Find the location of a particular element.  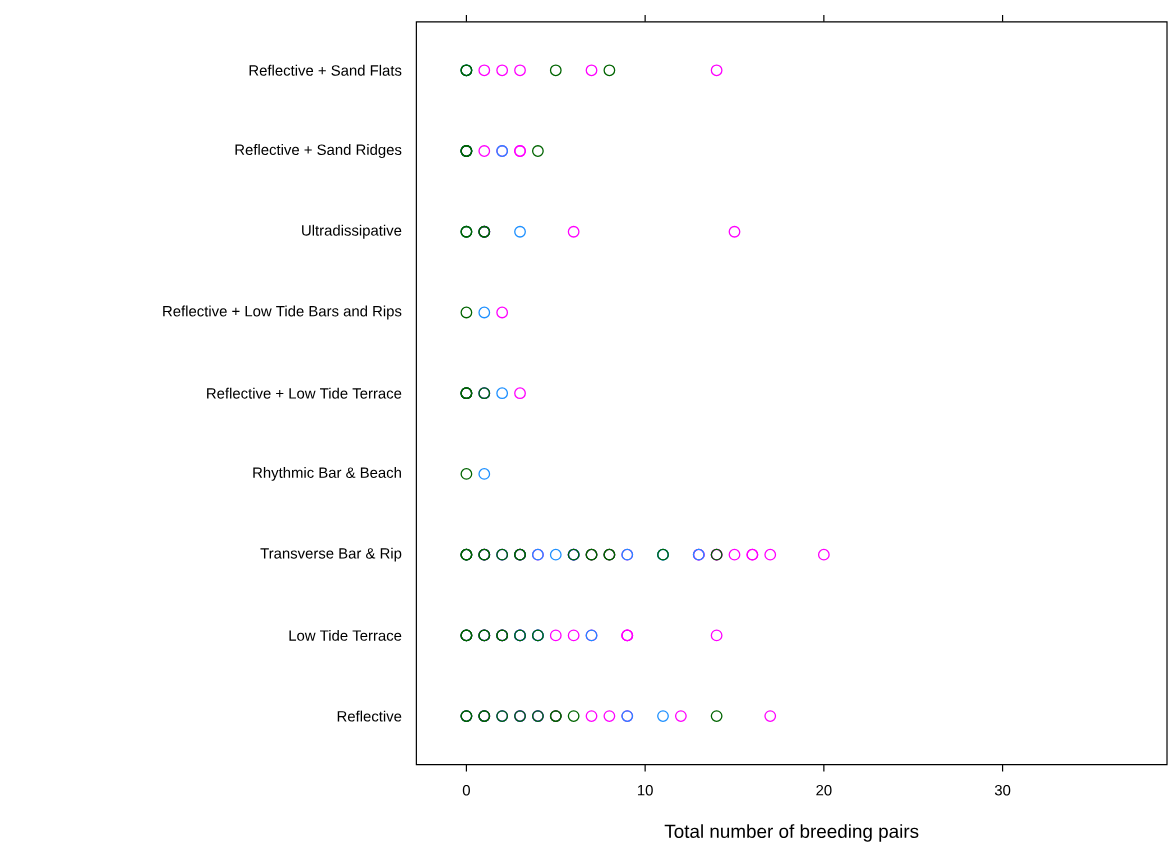

x-axis-title: Total number of breeding pairs is located at coordinates (791, 833).